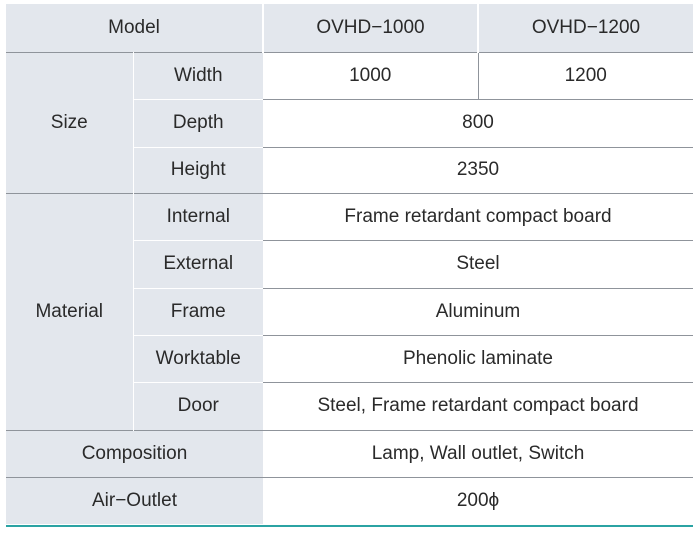  Describe the element at coordinates (198, 75) in the screenshot. I see `width-label: Width` at that location.